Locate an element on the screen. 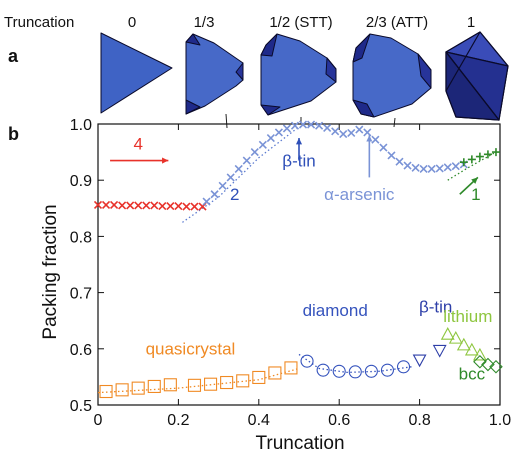 This screenshot has height=457, width=516. y-tick-label: 0.9 is located at coordinates (81, 181).